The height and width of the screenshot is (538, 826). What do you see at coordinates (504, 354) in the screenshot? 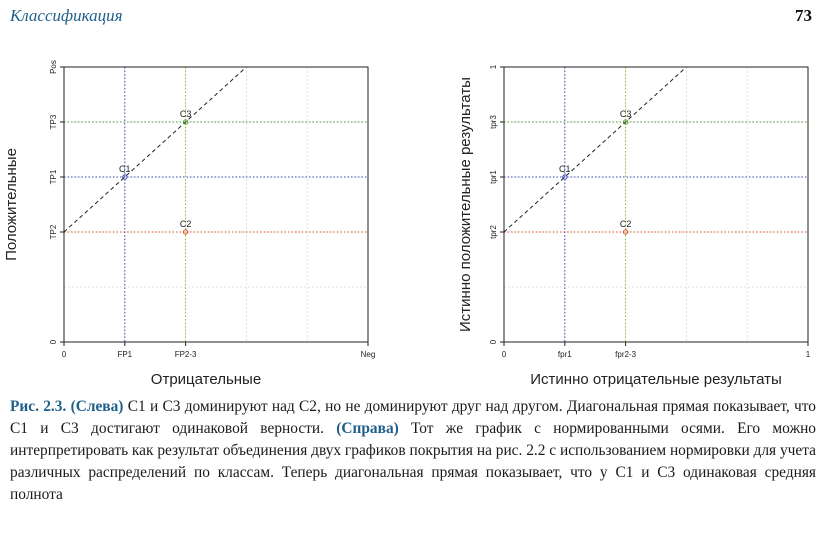
I see `right-x-tick-label: 0` at bounding box center [504, 354].